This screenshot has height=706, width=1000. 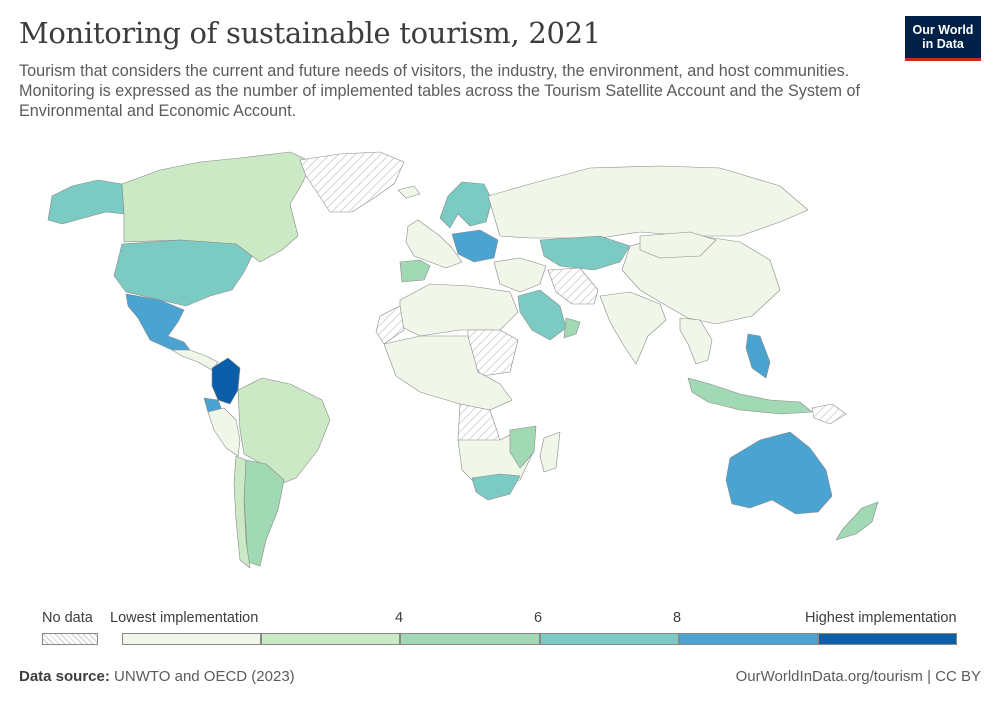 What do you see at coordinates (523, 447) in the screenshot?
I see `region-mozambique` at bounding box center [523, 447].